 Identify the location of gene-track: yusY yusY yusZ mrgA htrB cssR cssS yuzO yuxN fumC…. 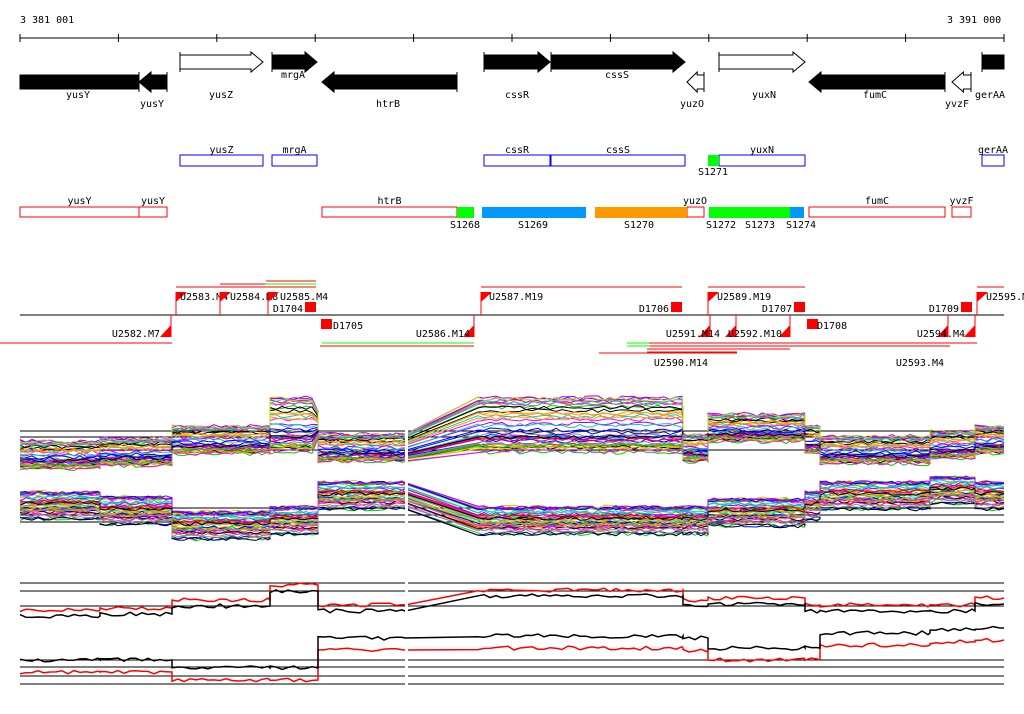
(512, 80).